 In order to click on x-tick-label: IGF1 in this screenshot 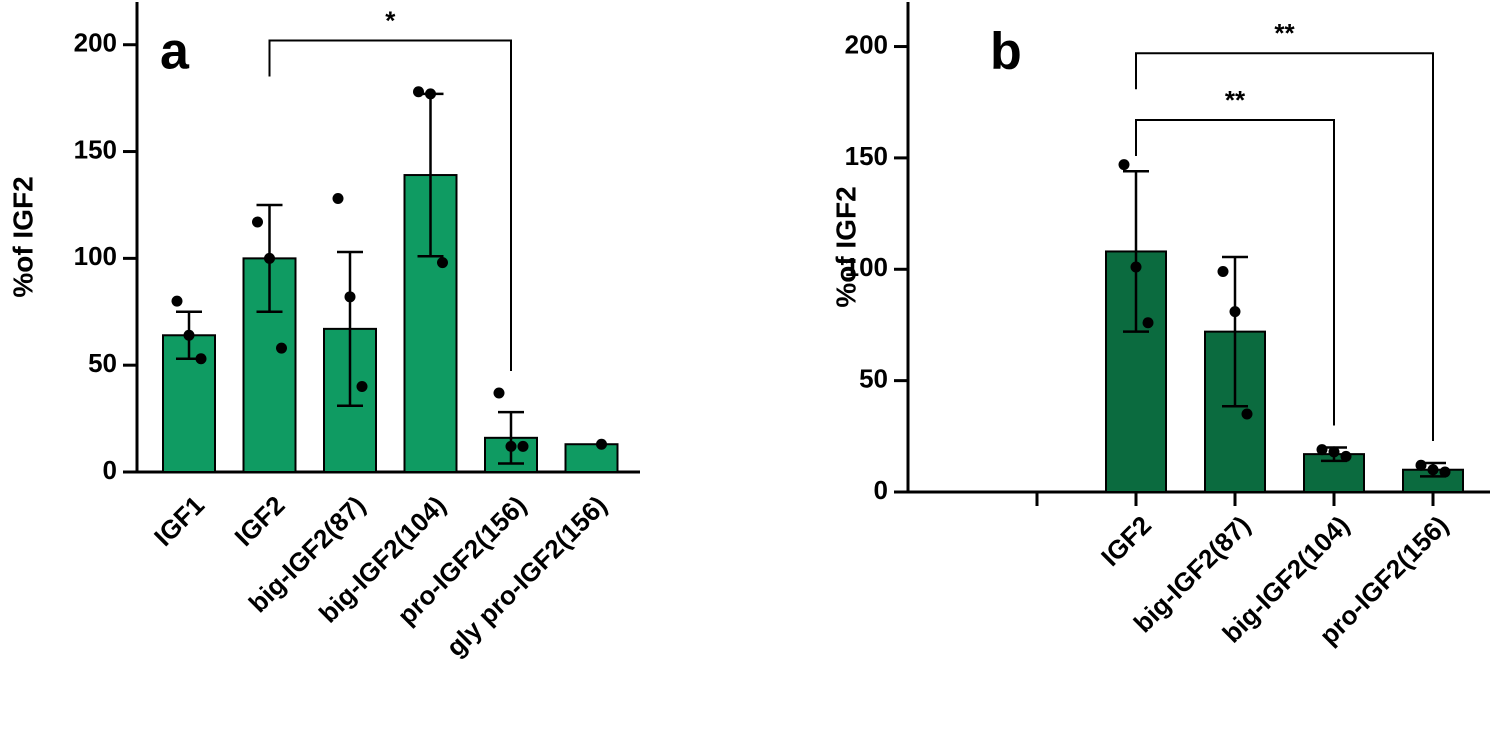, I will do `click(179, 521)`.